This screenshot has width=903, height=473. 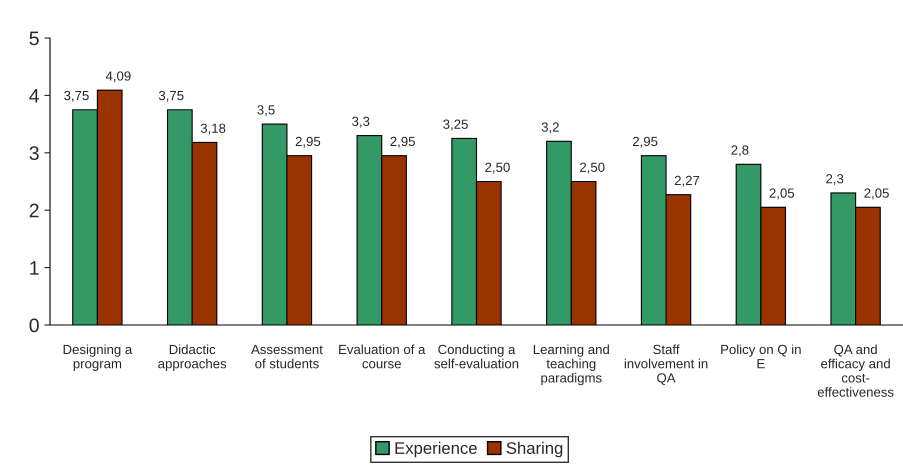 What do you see at coordinates (34, 95) in the screenshot?
I see `y-tick-label: 4` at bounding box center [34, 95].